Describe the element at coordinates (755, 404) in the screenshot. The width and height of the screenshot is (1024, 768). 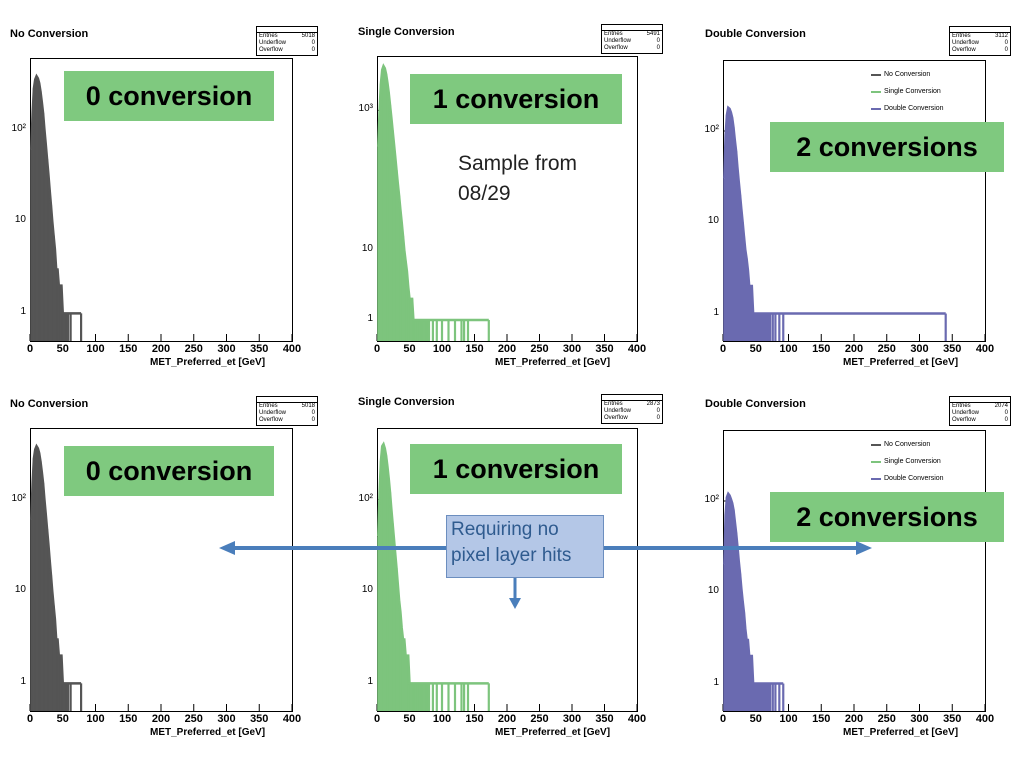
I see `histogram-title: Double Conversion` at that location.